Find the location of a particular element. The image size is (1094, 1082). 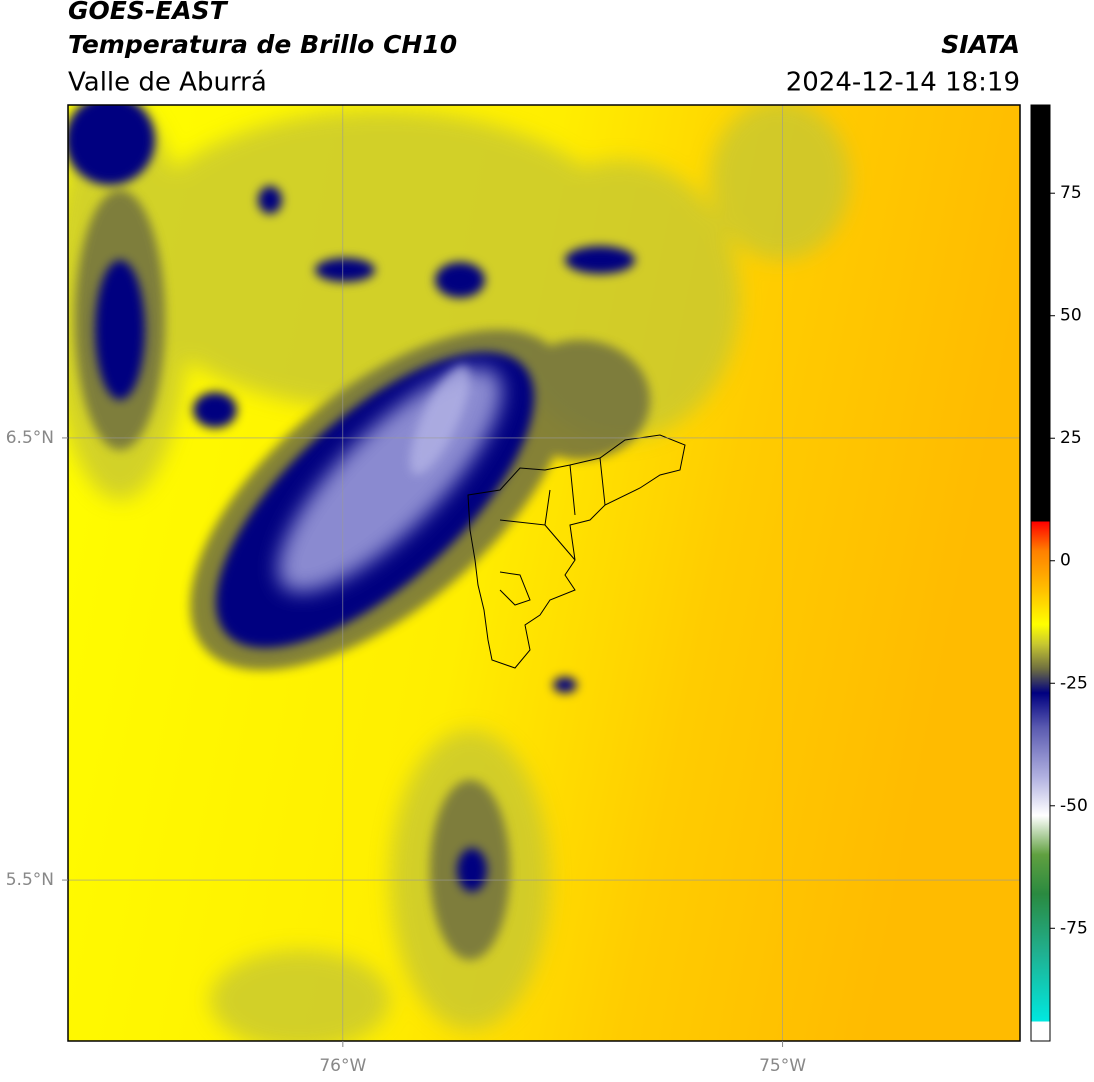

lat-label: 5.5°N is located at coordinates (30, 880).